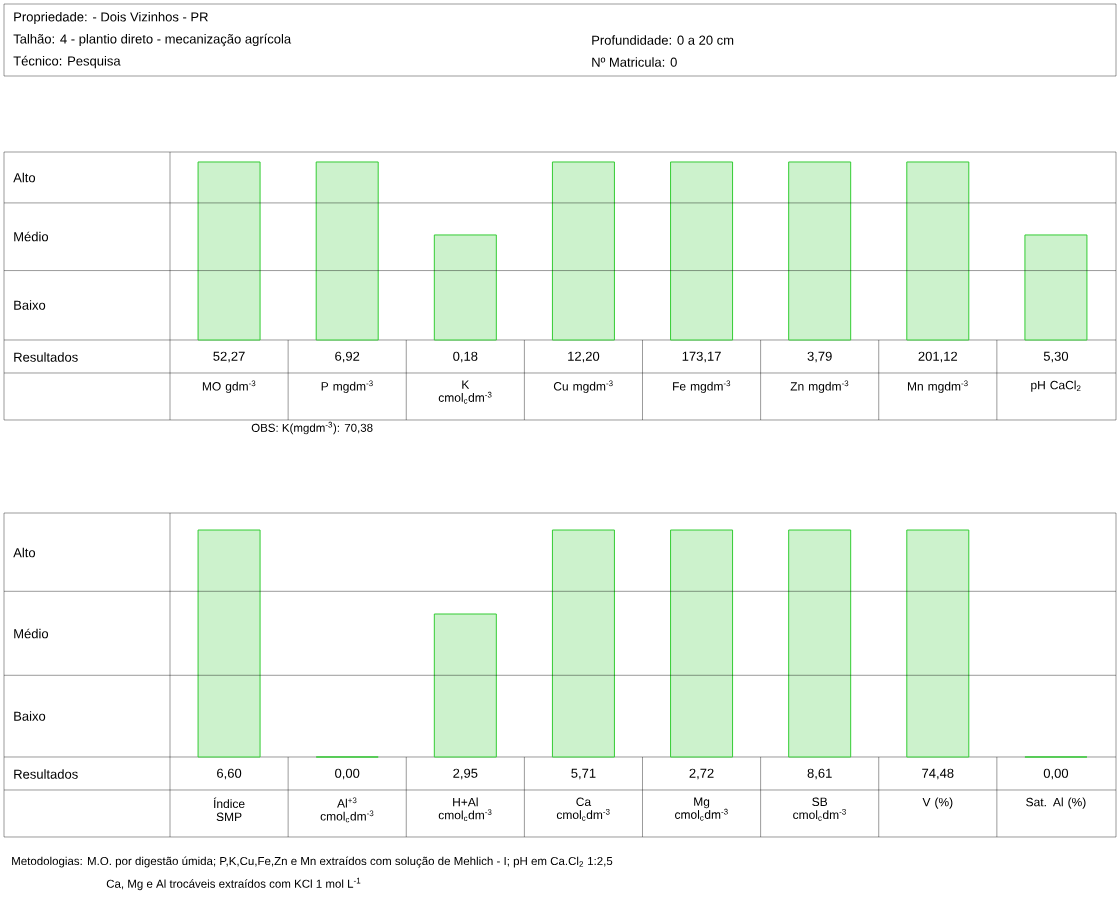 Image resolution: width=1120 pixels, height=924 pixels. I want to click on text: Talhão: 4 - plantio direto - mecanização agrícola, so click(152, 40).